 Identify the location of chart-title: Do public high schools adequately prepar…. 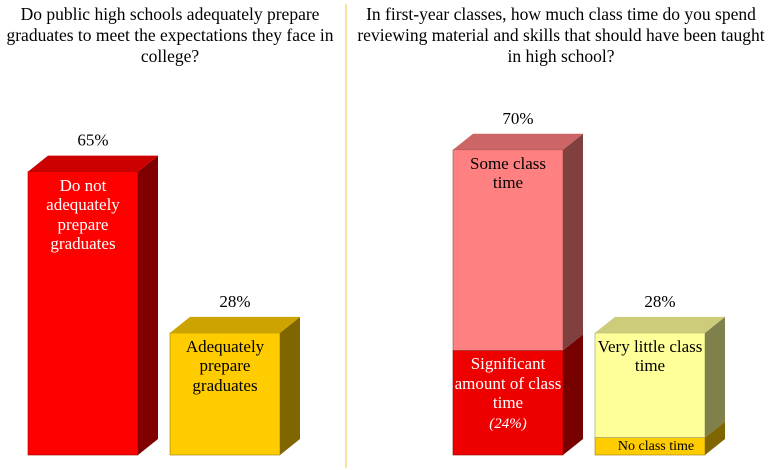
(170, 35).